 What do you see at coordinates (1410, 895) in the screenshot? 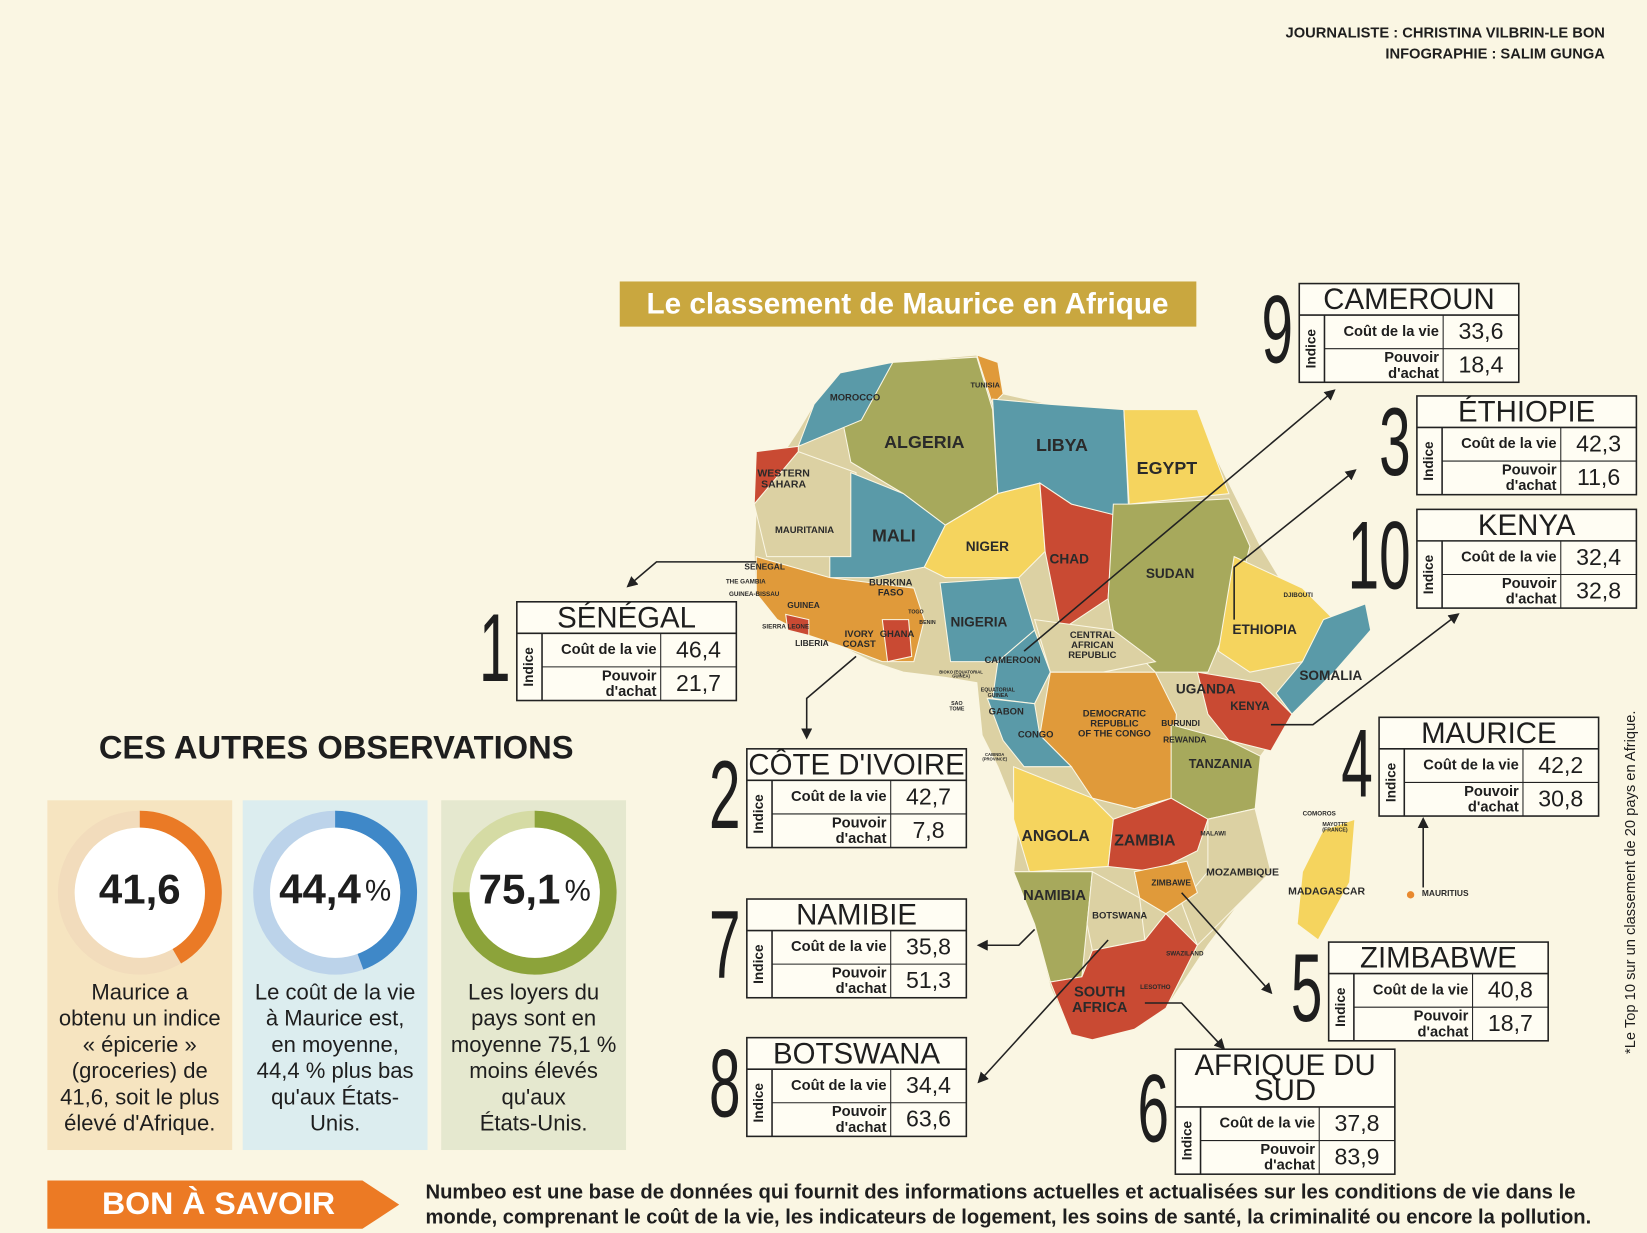
I see `mauritius-dot` at bounding box center [1410, 895].